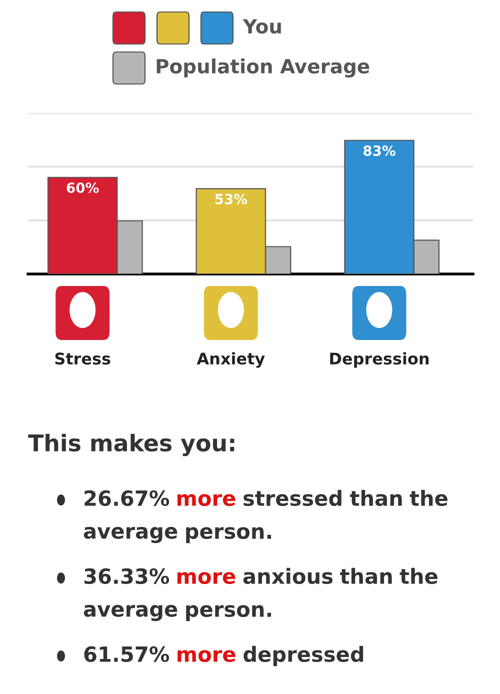  Describe the element at coordinates (131, 445) in the screenshot. I see `text: This makes you:` at that location.